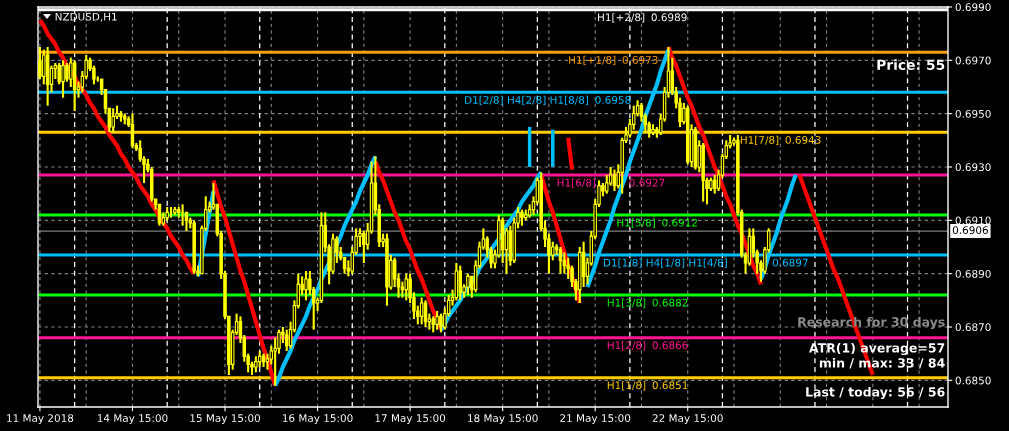  Describe the element at coordinates (687, 419) in the screenshot. I see `x-tick-label: 22 May 15:00` at that location.